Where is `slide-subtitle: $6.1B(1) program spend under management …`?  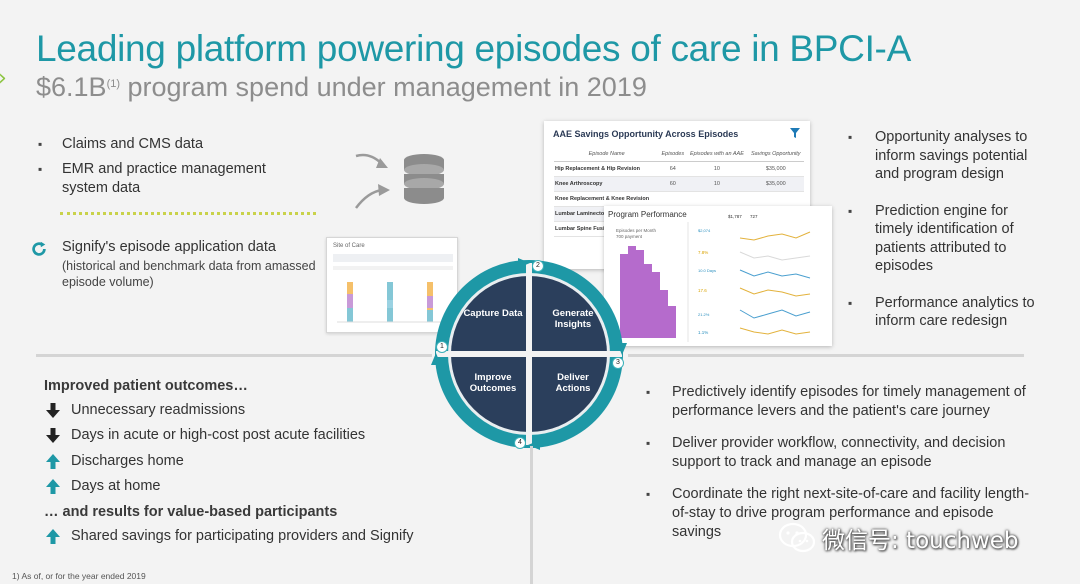
slide-subtitle: $6.1B(1) program spend under management … is located at coordinates (341, 87).